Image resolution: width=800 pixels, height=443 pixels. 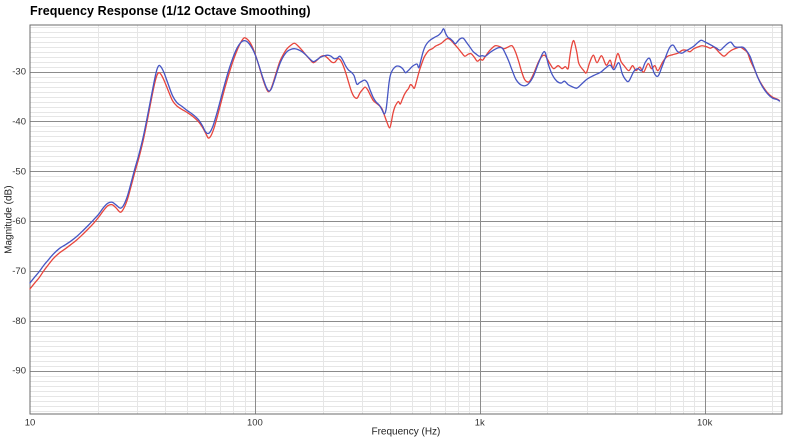 What do you see at coordinates (255, 423) in the screenshot?
I see `x-axis-tick-label: 100` at bounding box center [255, 423].